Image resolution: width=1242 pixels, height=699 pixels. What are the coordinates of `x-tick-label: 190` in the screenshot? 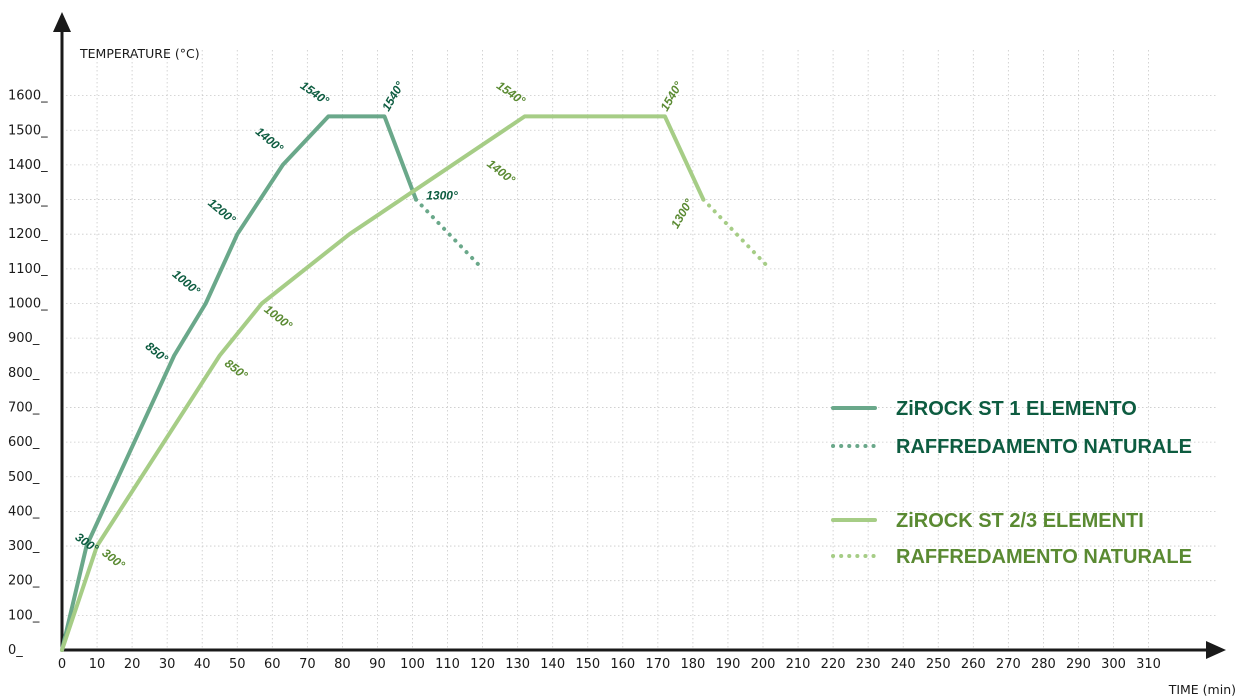 It's located at (728, 664).